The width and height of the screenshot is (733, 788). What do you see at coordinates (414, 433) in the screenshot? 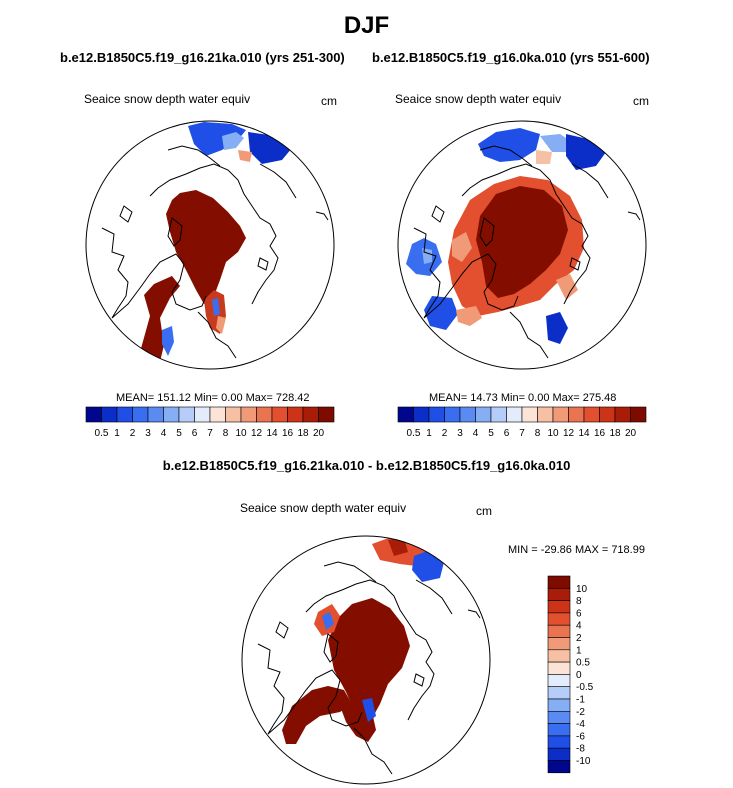
I see `right-colorbar-tick-label: 0.5` at bounding box center [414, 433].